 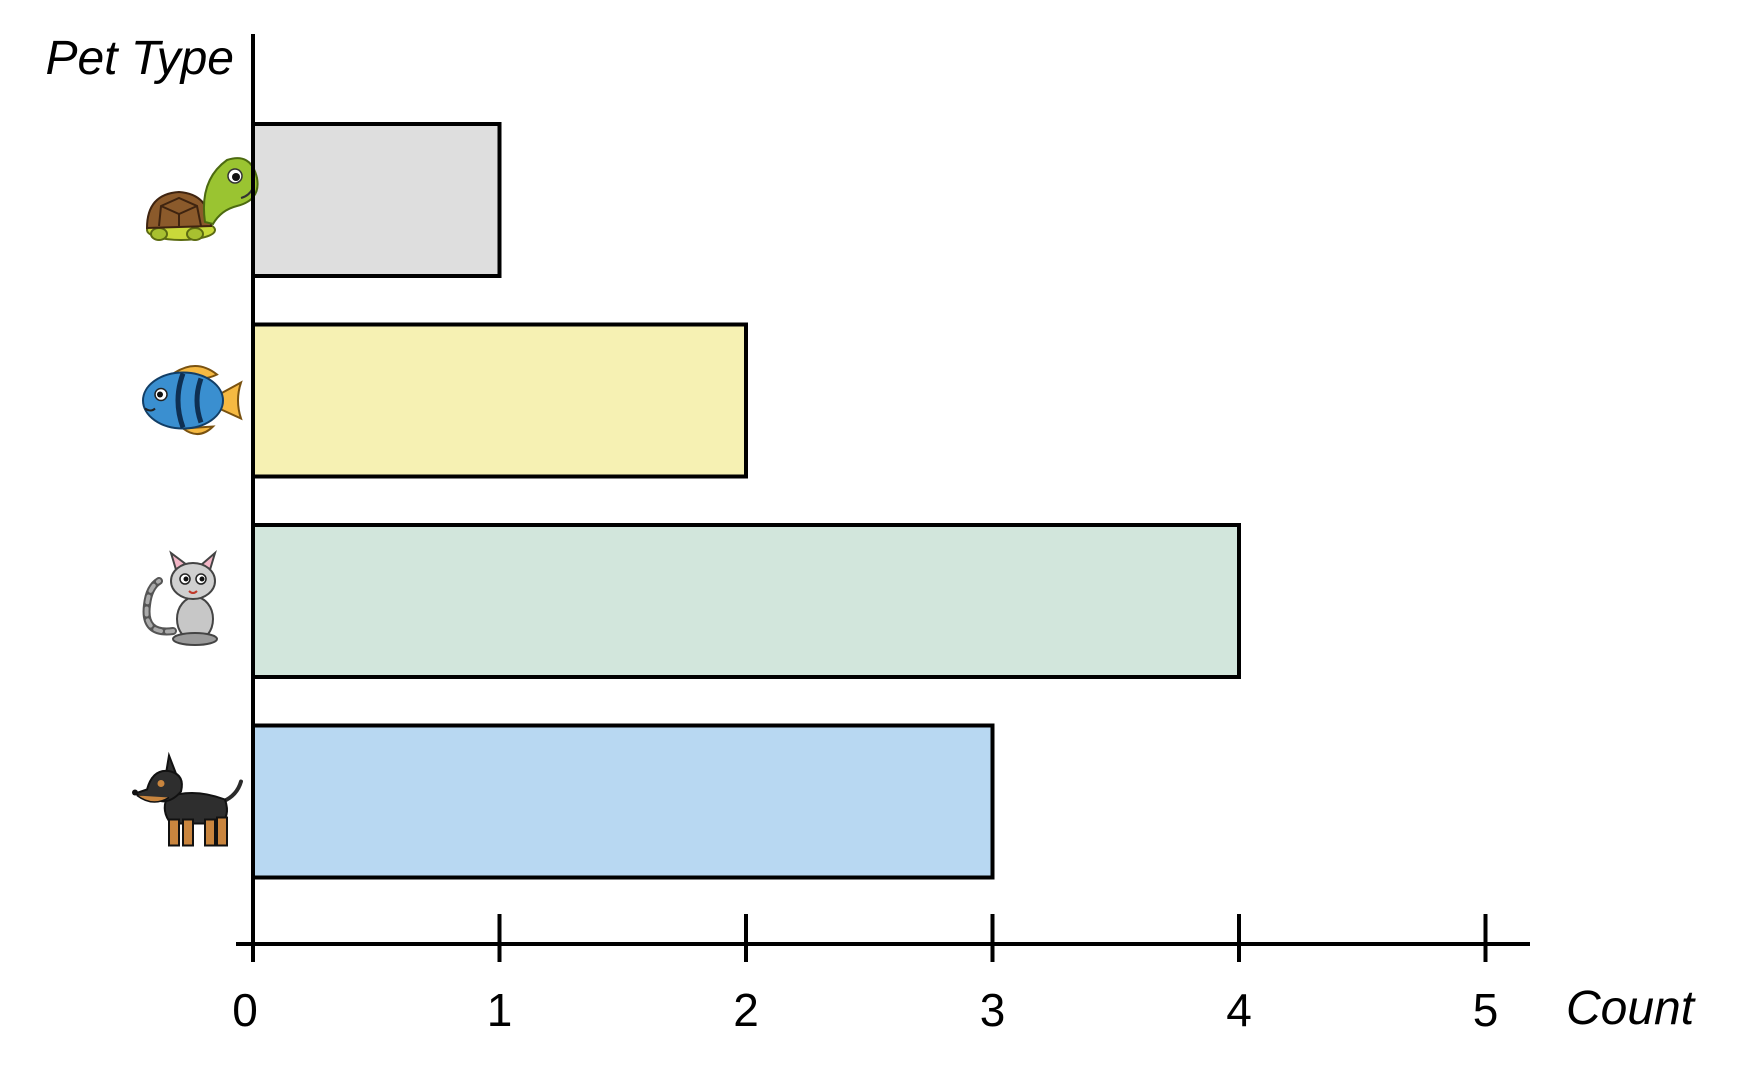 I want to click on x-tick-label-0: 0, so click(x=245, y=1010).